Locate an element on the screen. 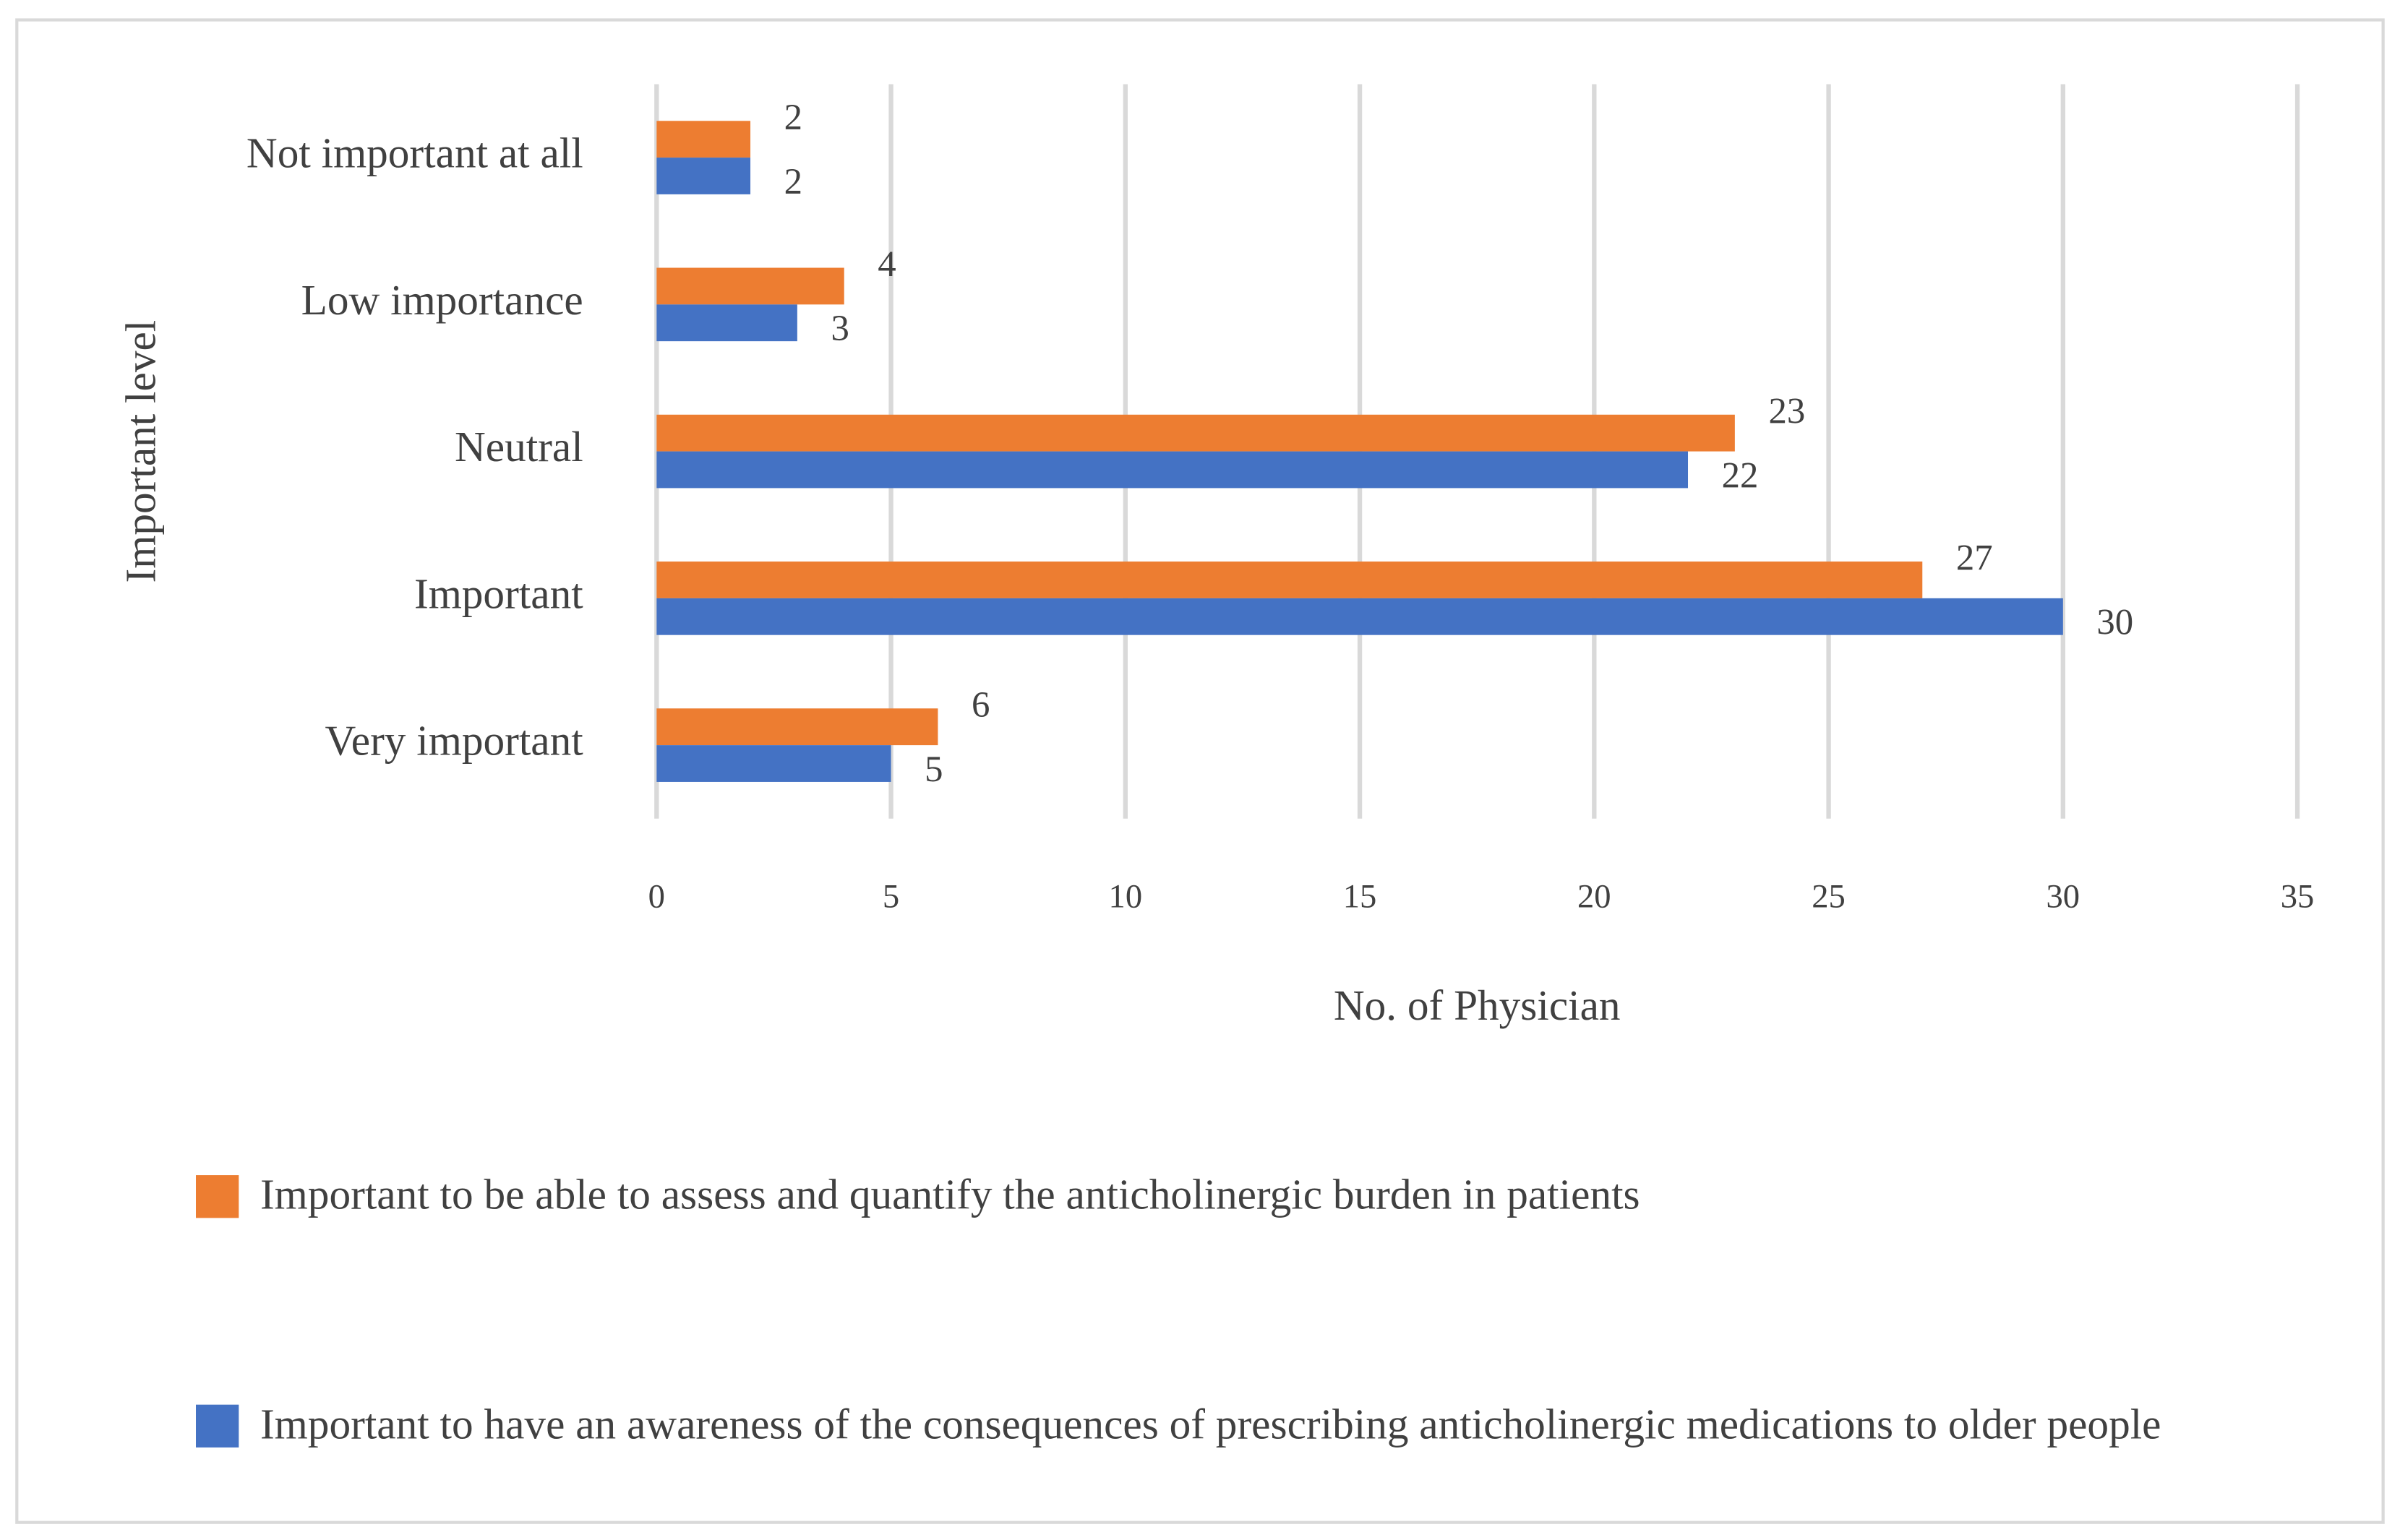 The height and width of the screenshot is (1540, 2400). value-label: 3 is located at coordinates (840, 328).